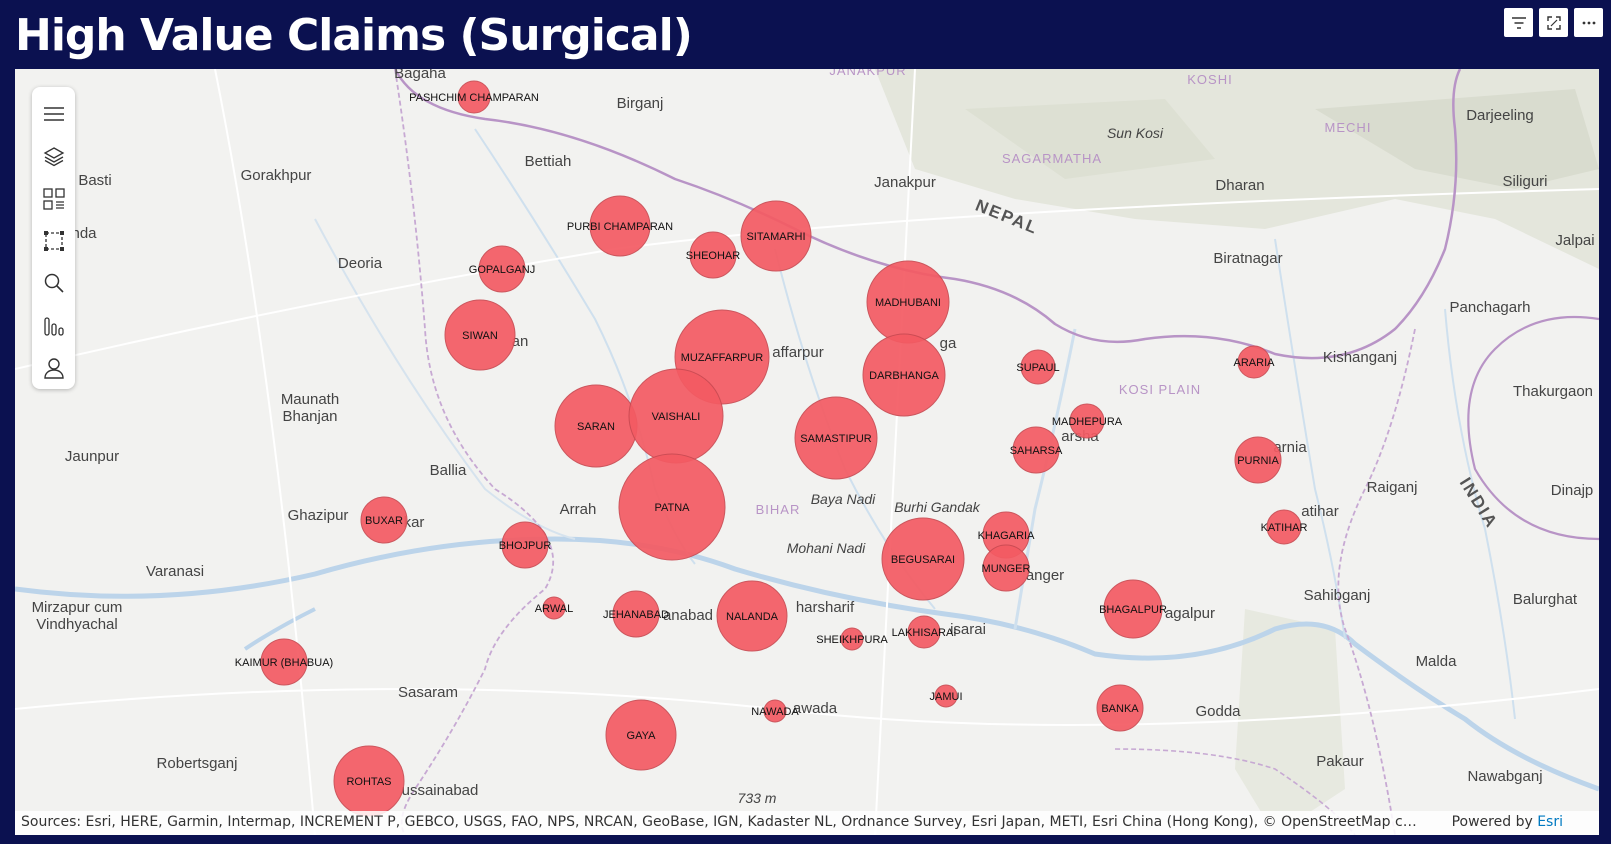 The image size is (1611, 844). Describe the element at coordinates (1550, 822) in the screenshot. I see `esri-link: Esri` at that location.